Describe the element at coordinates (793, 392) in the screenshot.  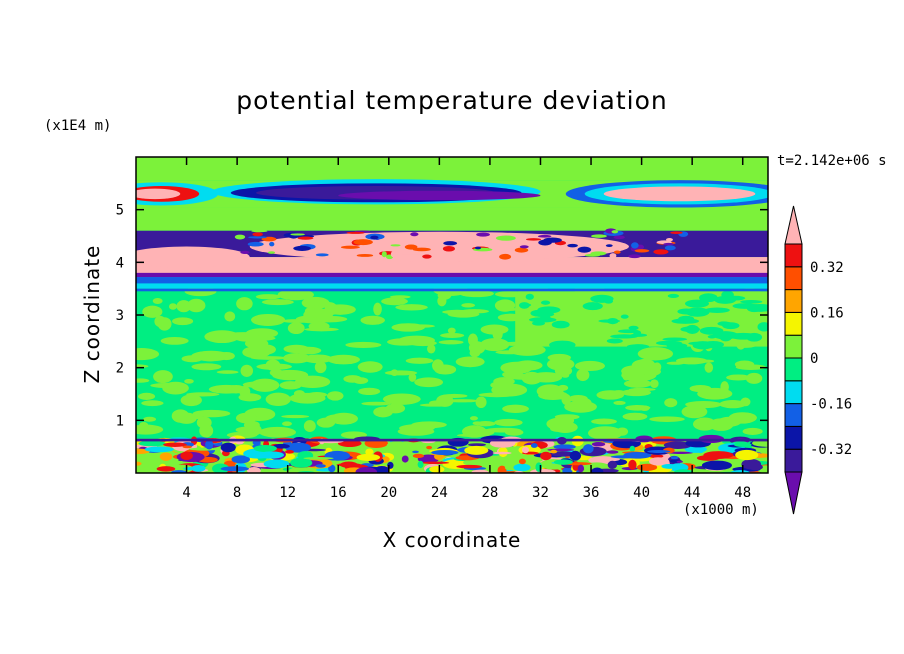
I see `colorbar-cell` at that location.